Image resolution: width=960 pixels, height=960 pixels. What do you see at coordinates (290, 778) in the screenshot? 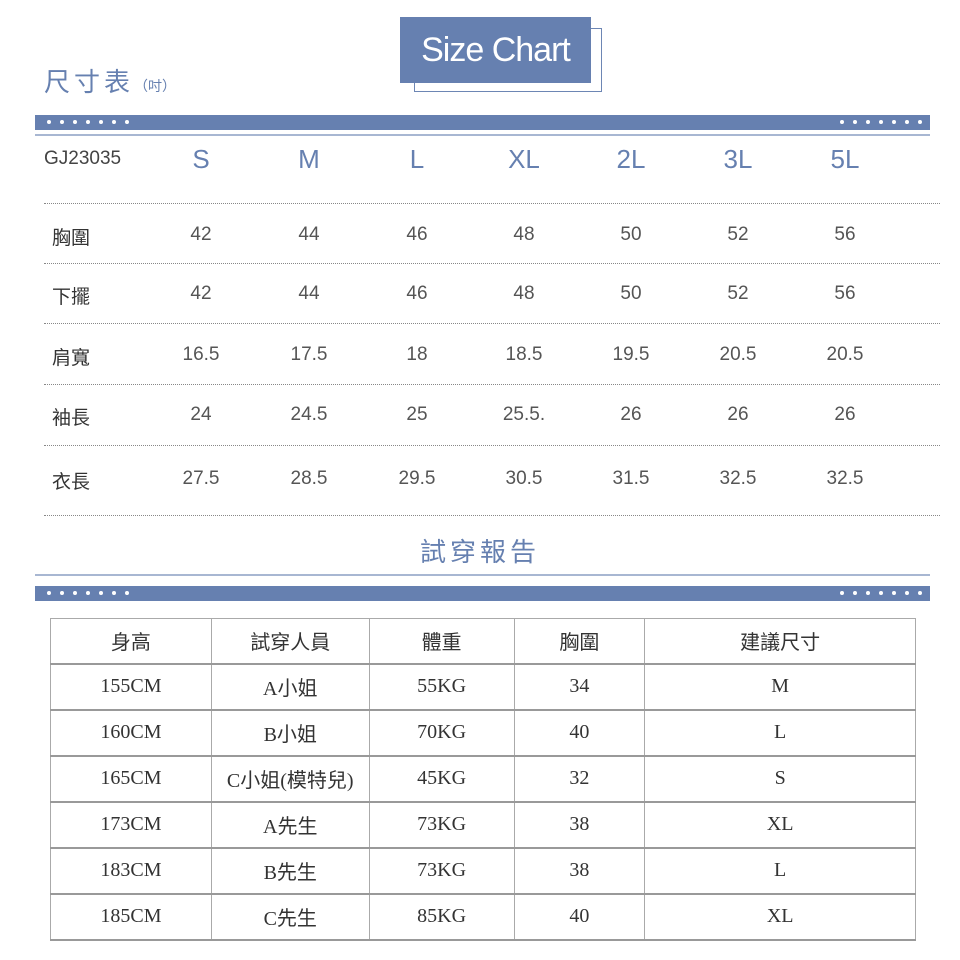
I see `table-cell: C小姐(模特兒)` at bounding box center [290, 778].